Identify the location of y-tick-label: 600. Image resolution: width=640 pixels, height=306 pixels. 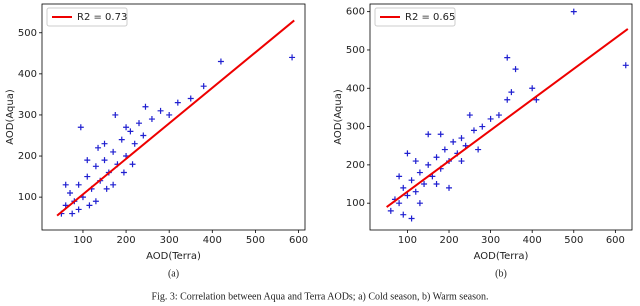
(355, 12).